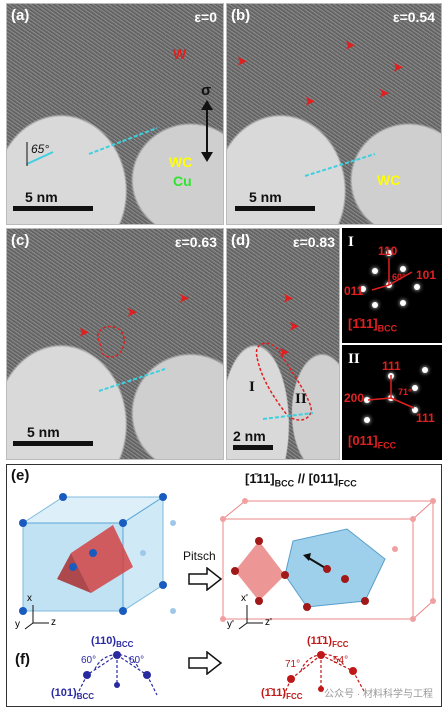  Describe the element at coordinates (36, 617) in the screenshot. I see `axes-icon-left` at that location.